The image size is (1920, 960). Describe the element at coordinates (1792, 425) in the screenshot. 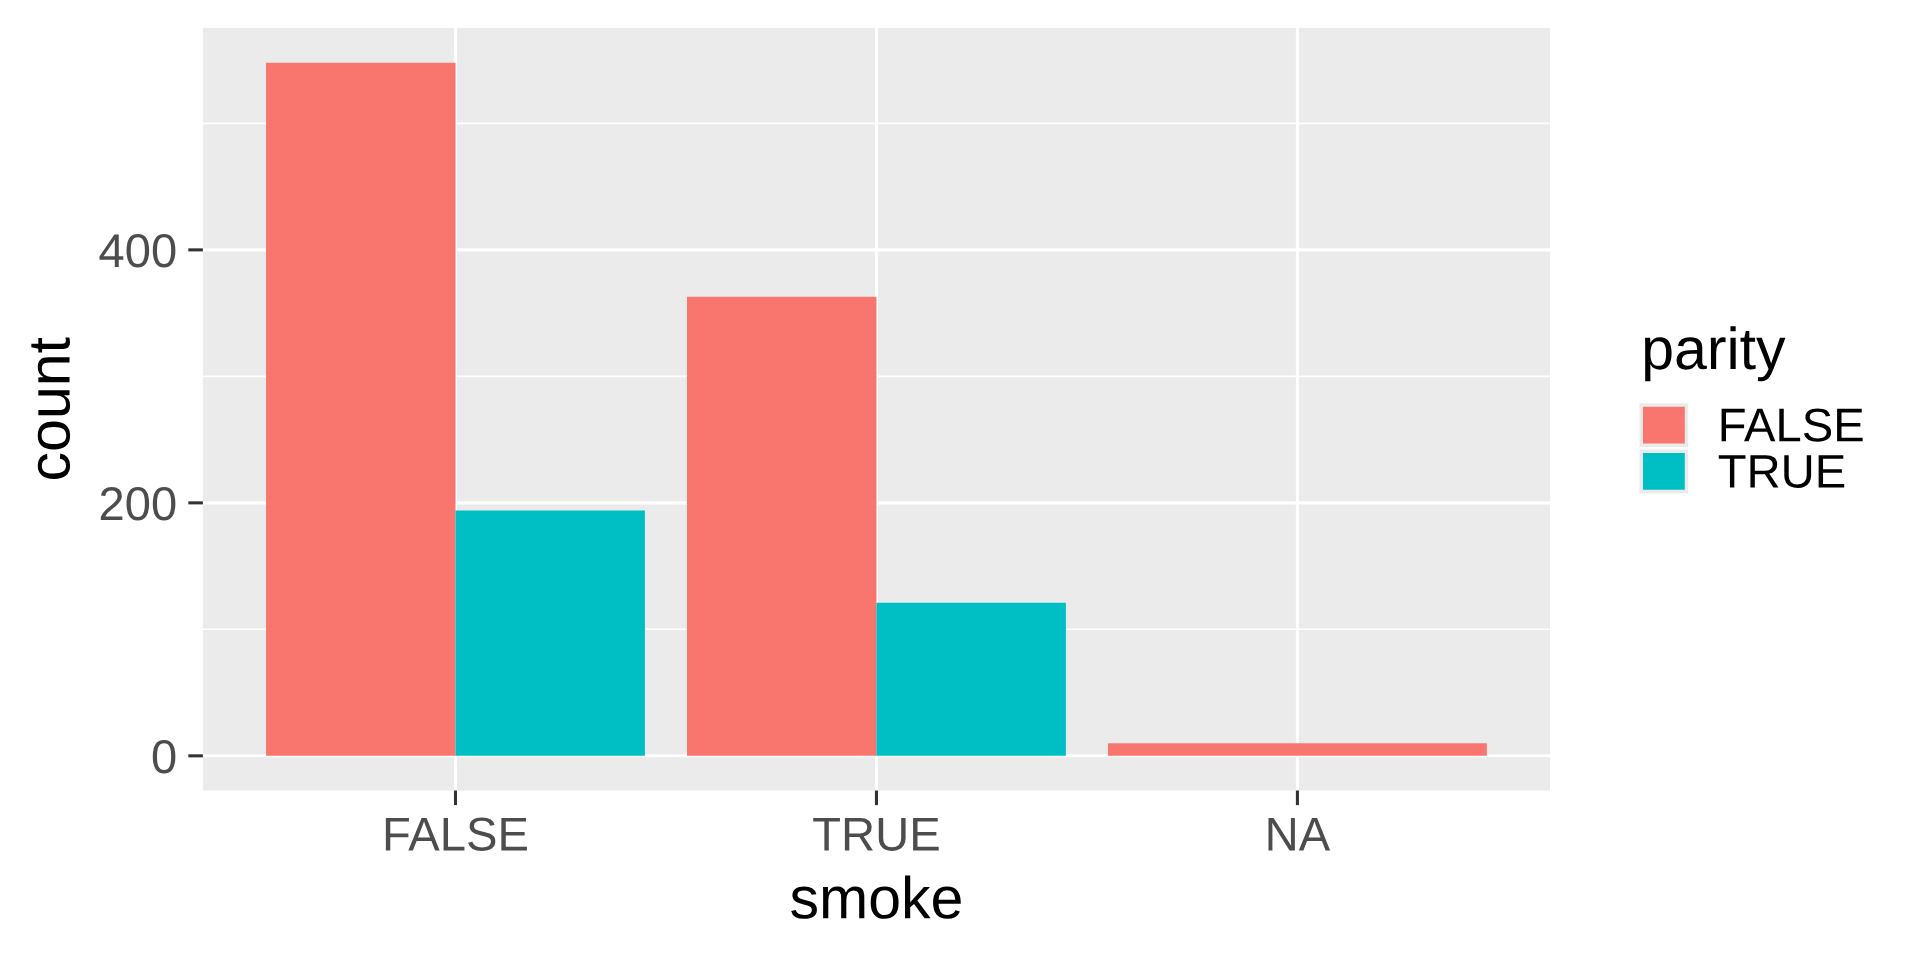

I see `legend-label: FALSE` at that location.